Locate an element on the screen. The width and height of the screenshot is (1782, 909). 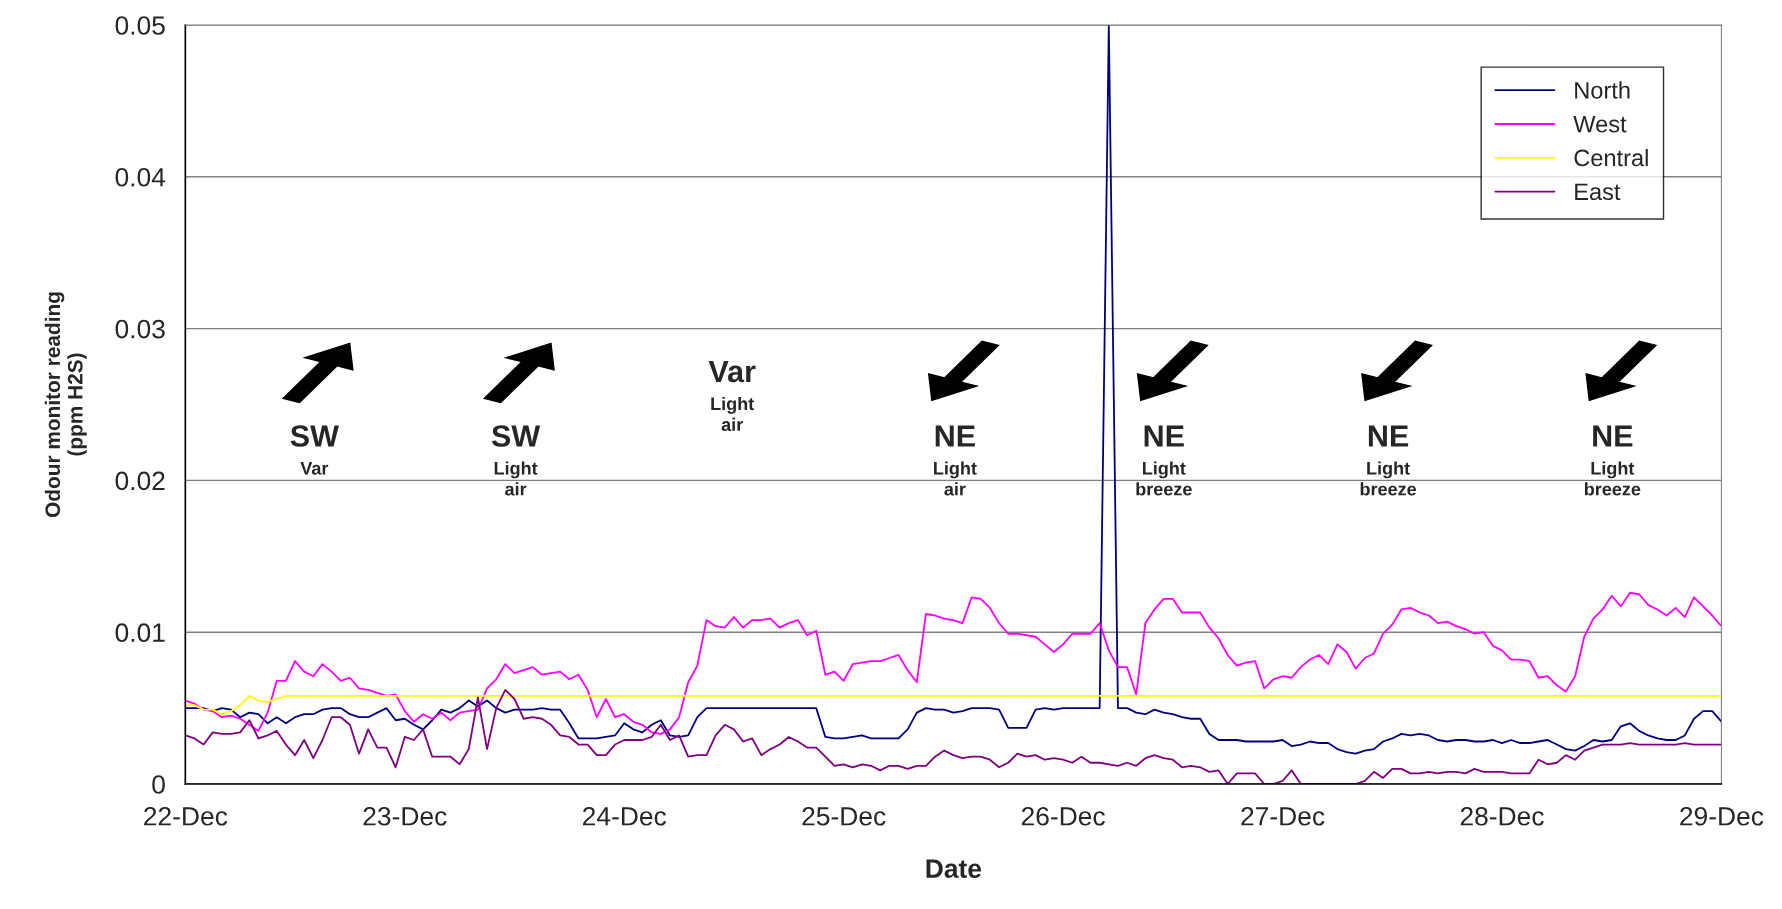
x-axis-title: Date is located at coordinates (954, 868).